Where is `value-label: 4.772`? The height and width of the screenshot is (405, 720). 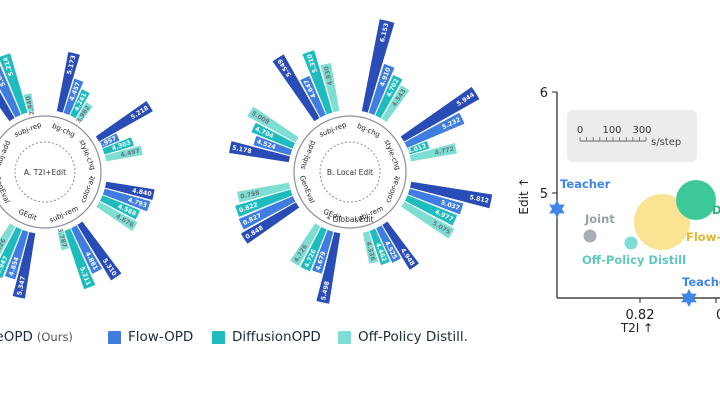
value-label: 4.772 is located at coordinates (444, 151).